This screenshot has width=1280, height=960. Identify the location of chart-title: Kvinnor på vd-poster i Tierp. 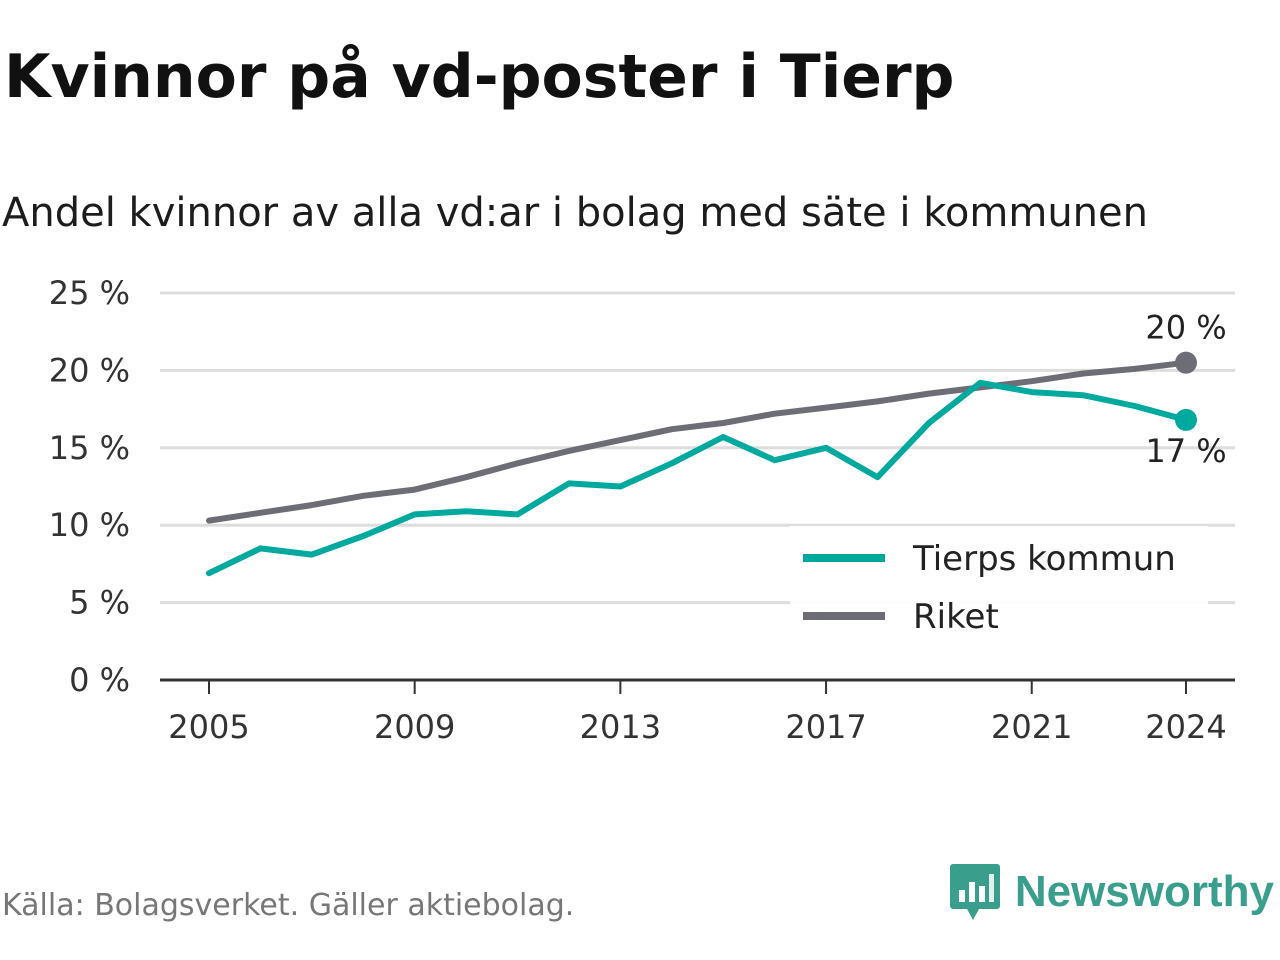
(479, 77).